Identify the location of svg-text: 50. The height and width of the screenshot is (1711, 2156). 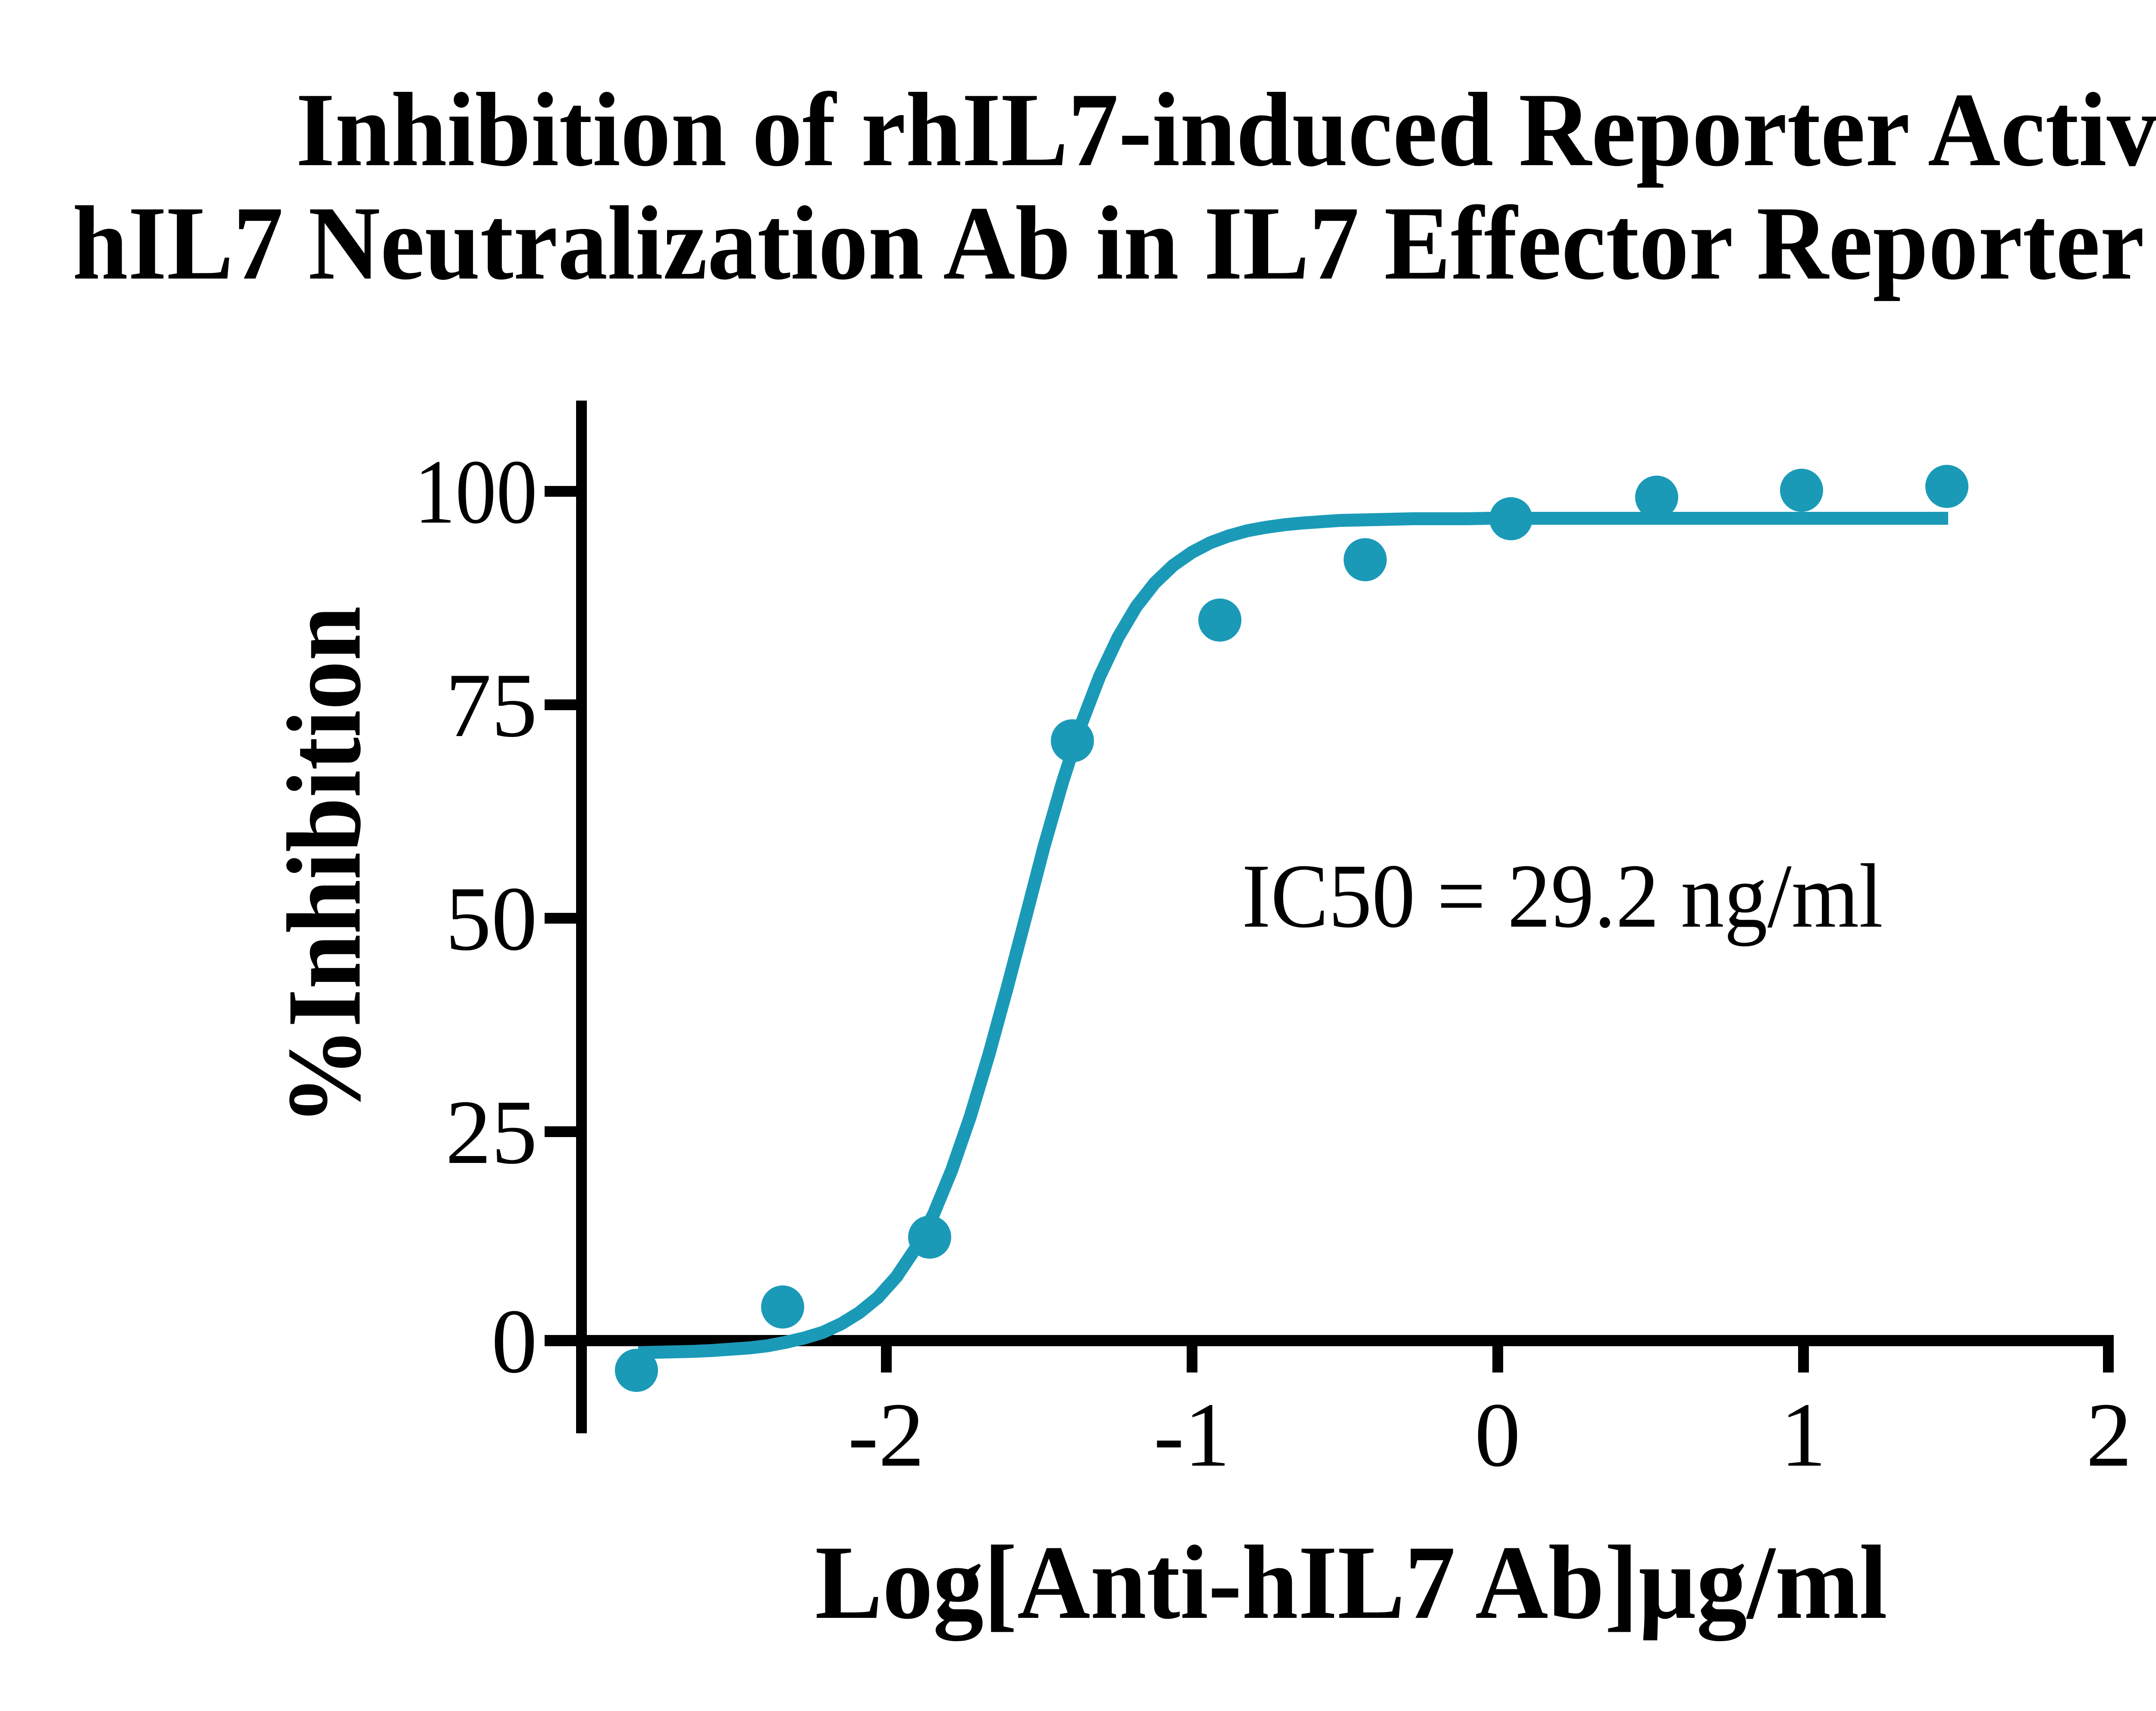
(491, 919).